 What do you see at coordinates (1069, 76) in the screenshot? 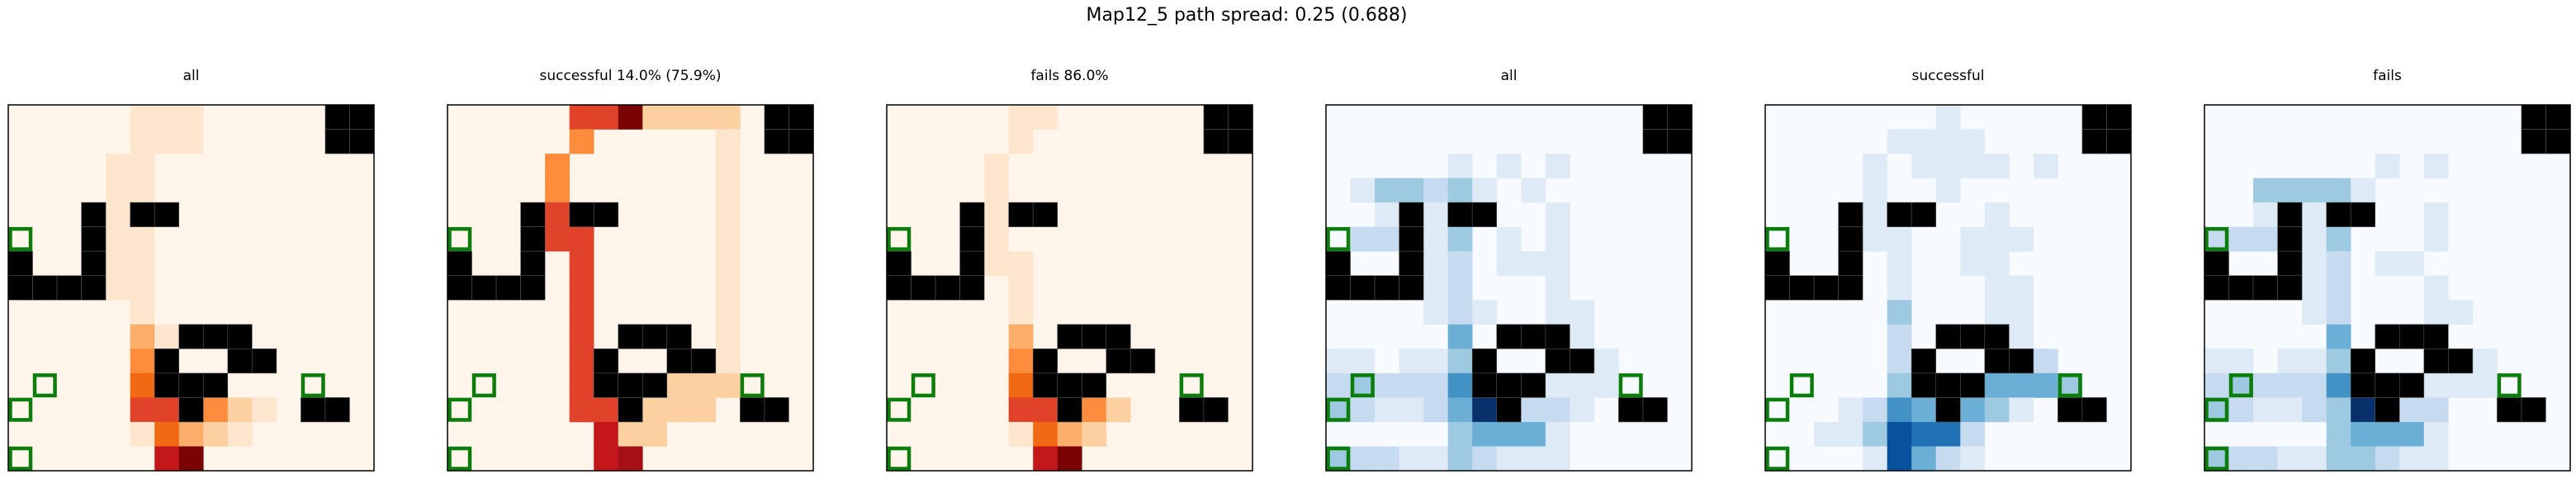
I see `panel-title: fails 86.0%` at bounding box center [1069, 76].